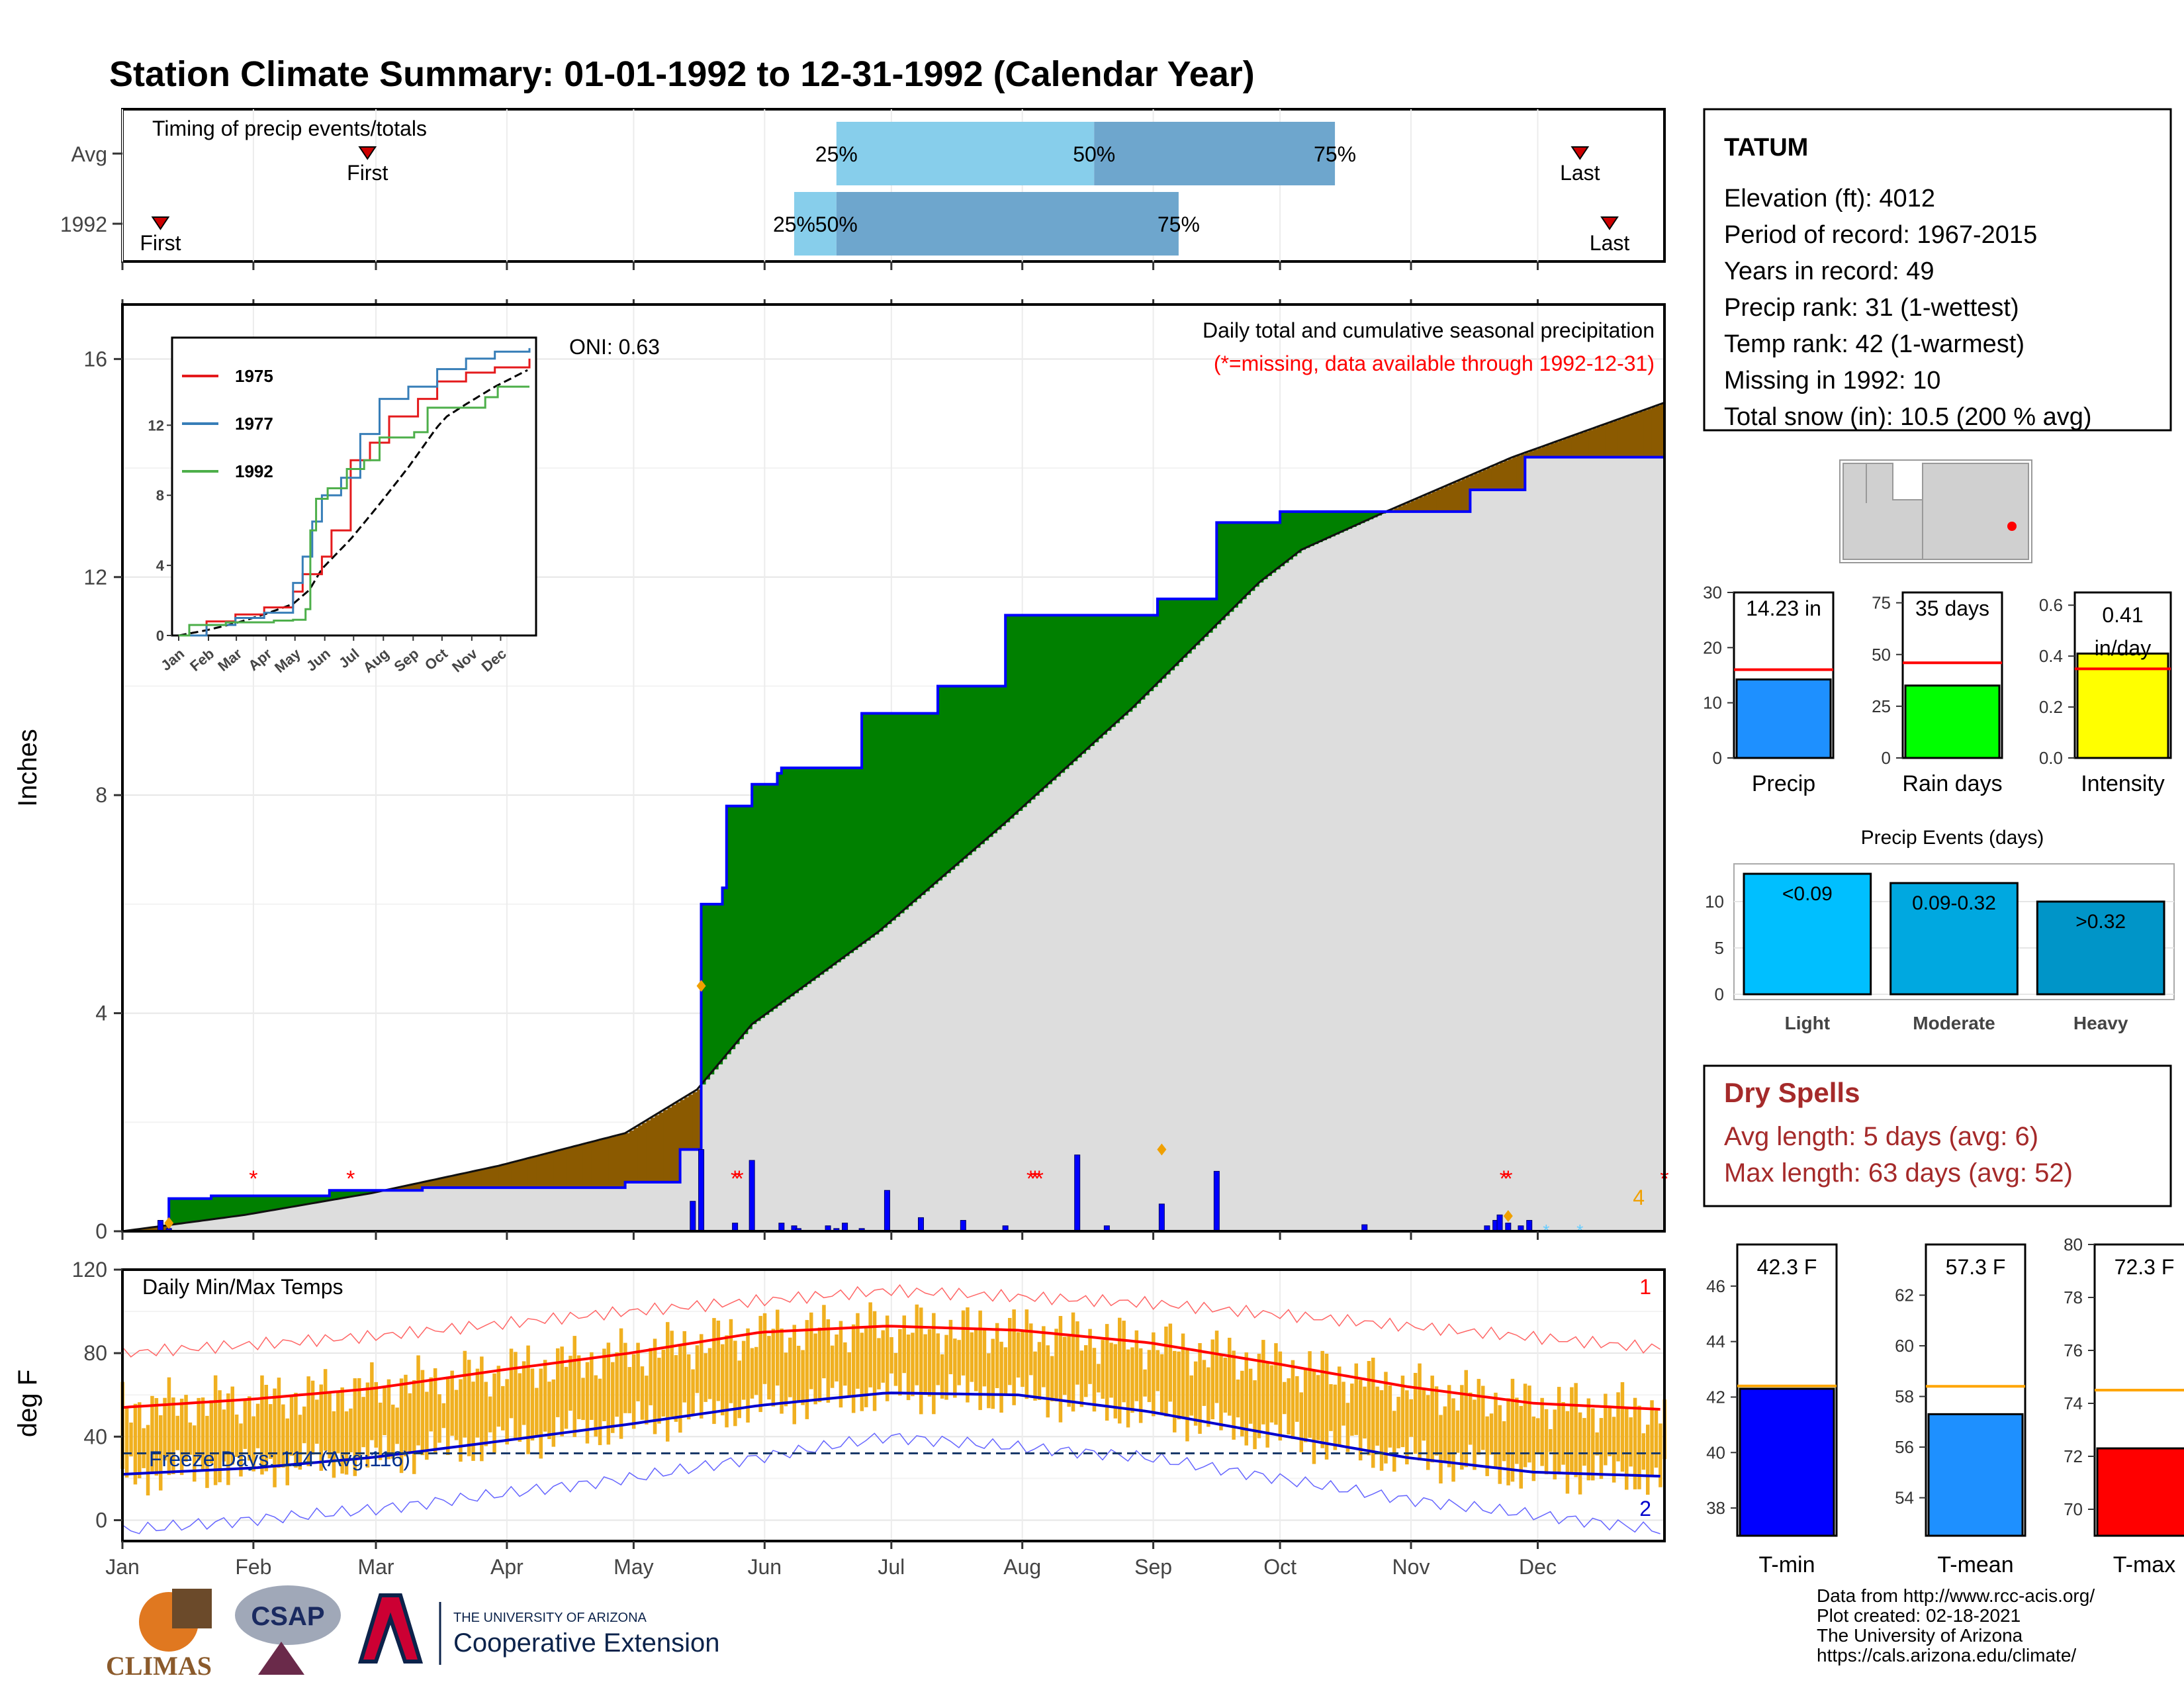 Image resolution: width=2184 pixels, height=1688 pixels. What do you see at coordinates (355, 492) in the screenshot?
I see `inset-series-line-1977` at bounding box center [355, 492].